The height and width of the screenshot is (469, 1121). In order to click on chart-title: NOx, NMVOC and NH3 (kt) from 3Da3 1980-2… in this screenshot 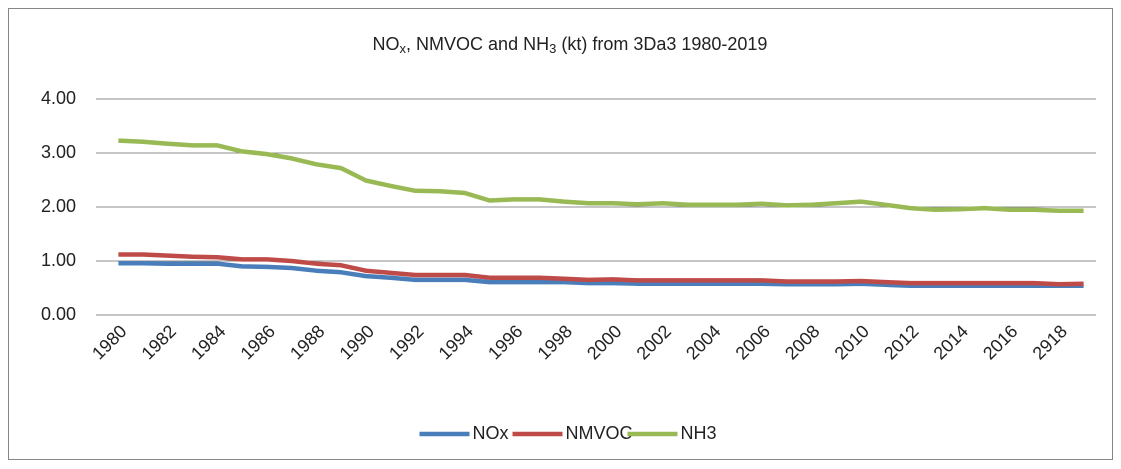, I will do `click(570, 45)`.